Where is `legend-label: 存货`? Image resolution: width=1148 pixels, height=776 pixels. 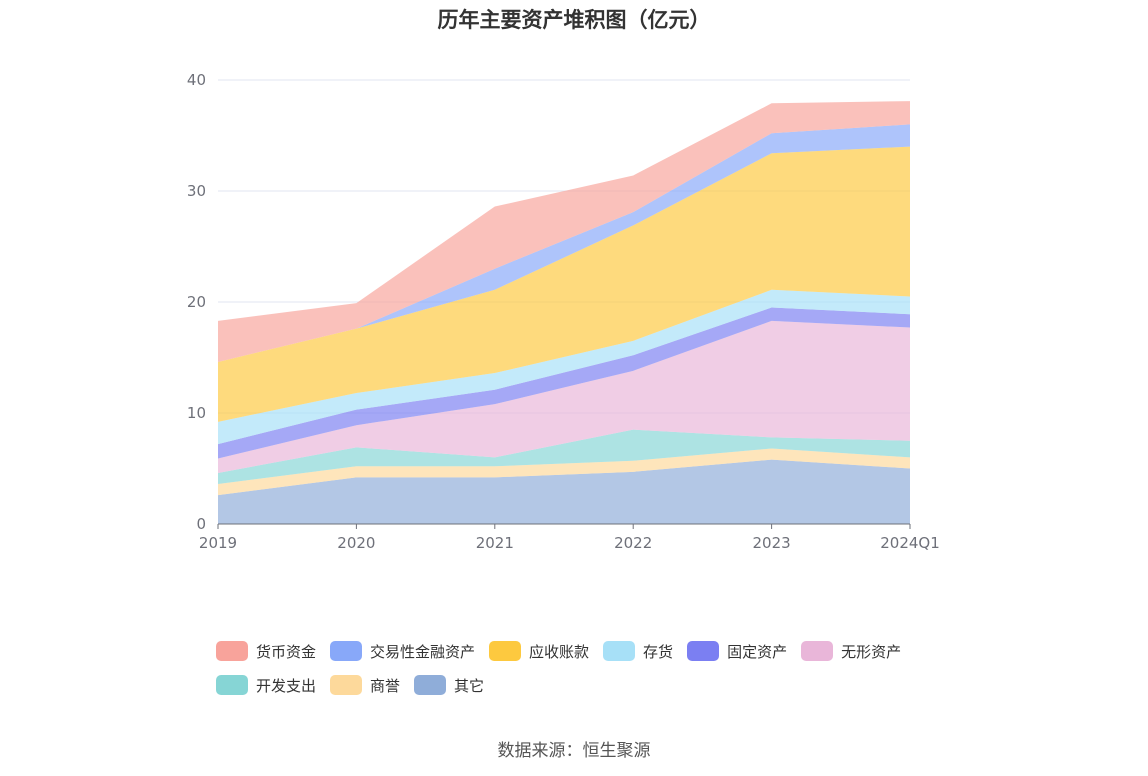 legend-label: 存货 is located at coordinates (658, 651).